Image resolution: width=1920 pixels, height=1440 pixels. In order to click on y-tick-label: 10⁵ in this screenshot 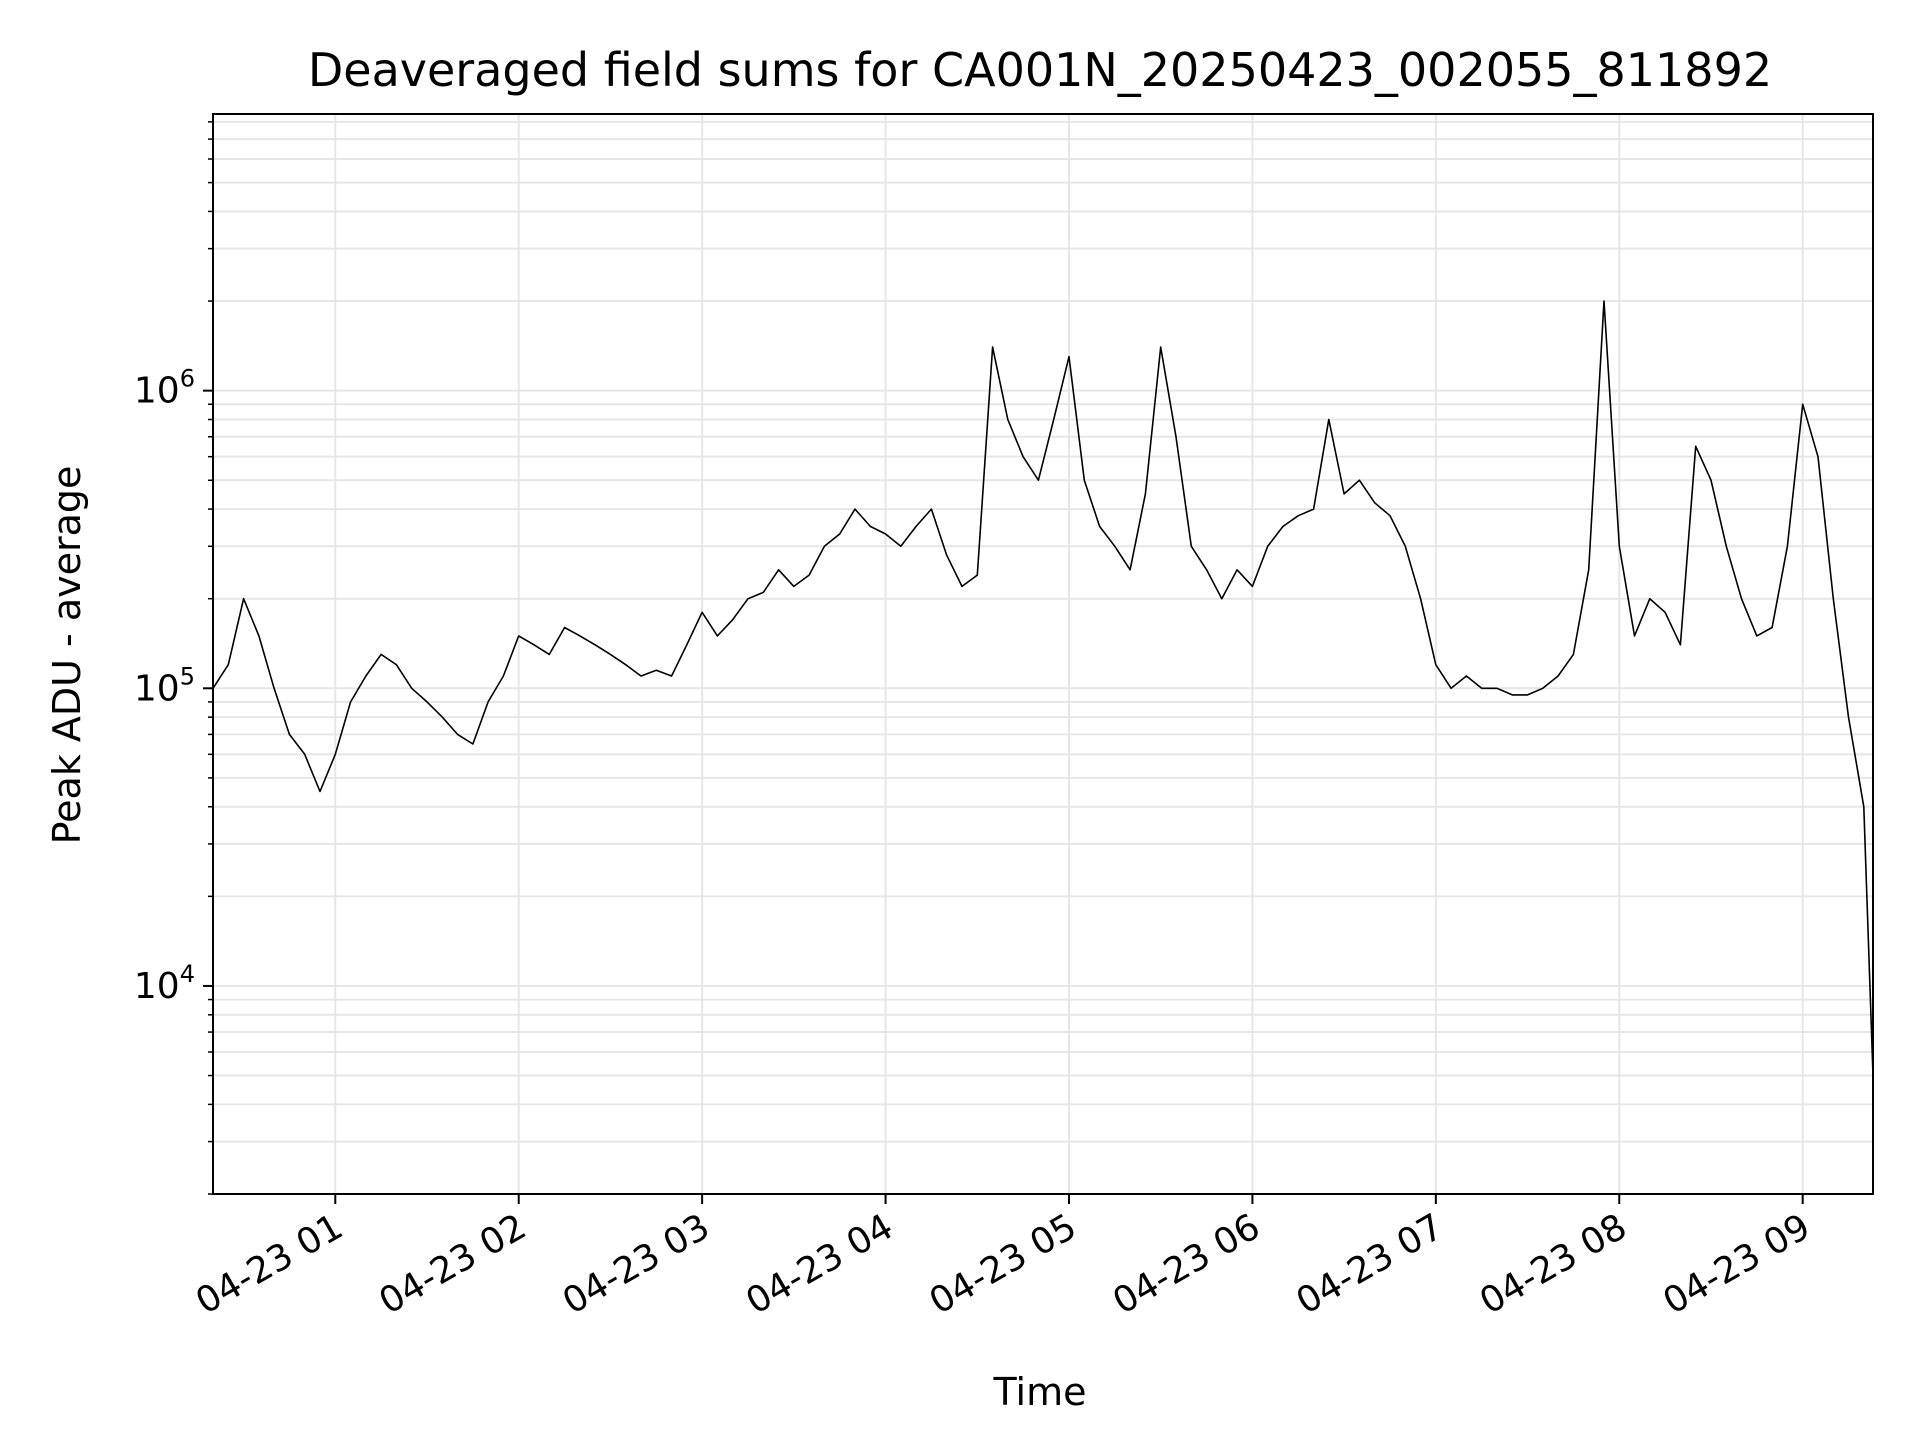, I will do `click(164, 685)`.